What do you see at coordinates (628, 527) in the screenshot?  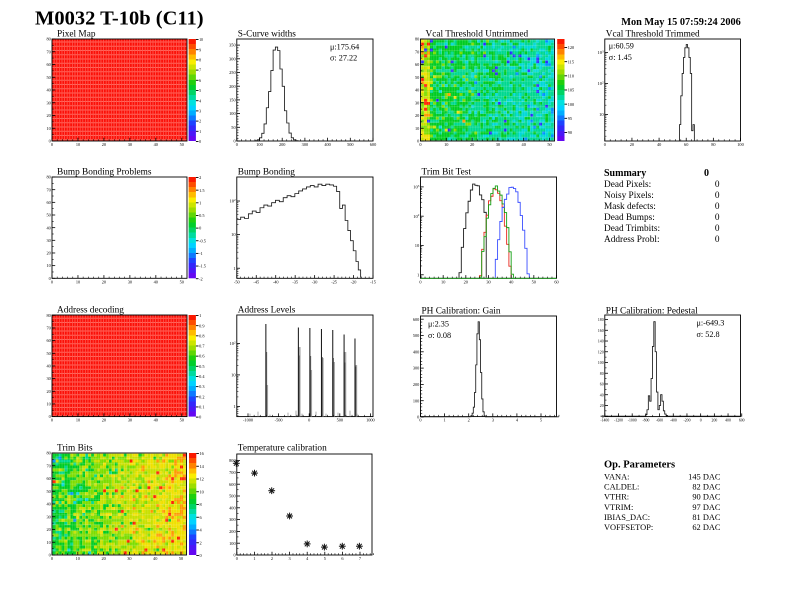 I see `svg-text: VOFFSETOP:` at bounding box center [628, 527].